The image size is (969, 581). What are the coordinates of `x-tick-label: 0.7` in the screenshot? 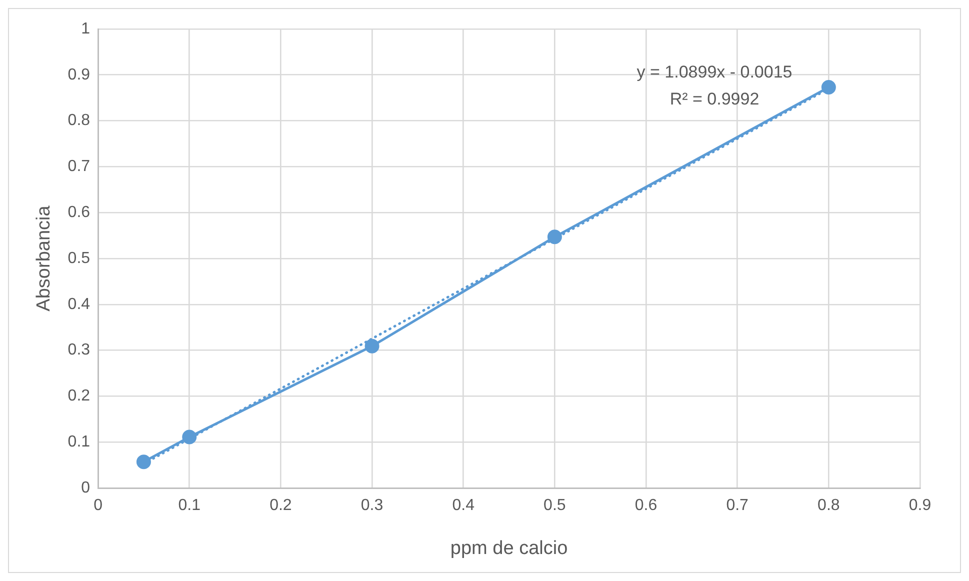 It's located at (737, 505).